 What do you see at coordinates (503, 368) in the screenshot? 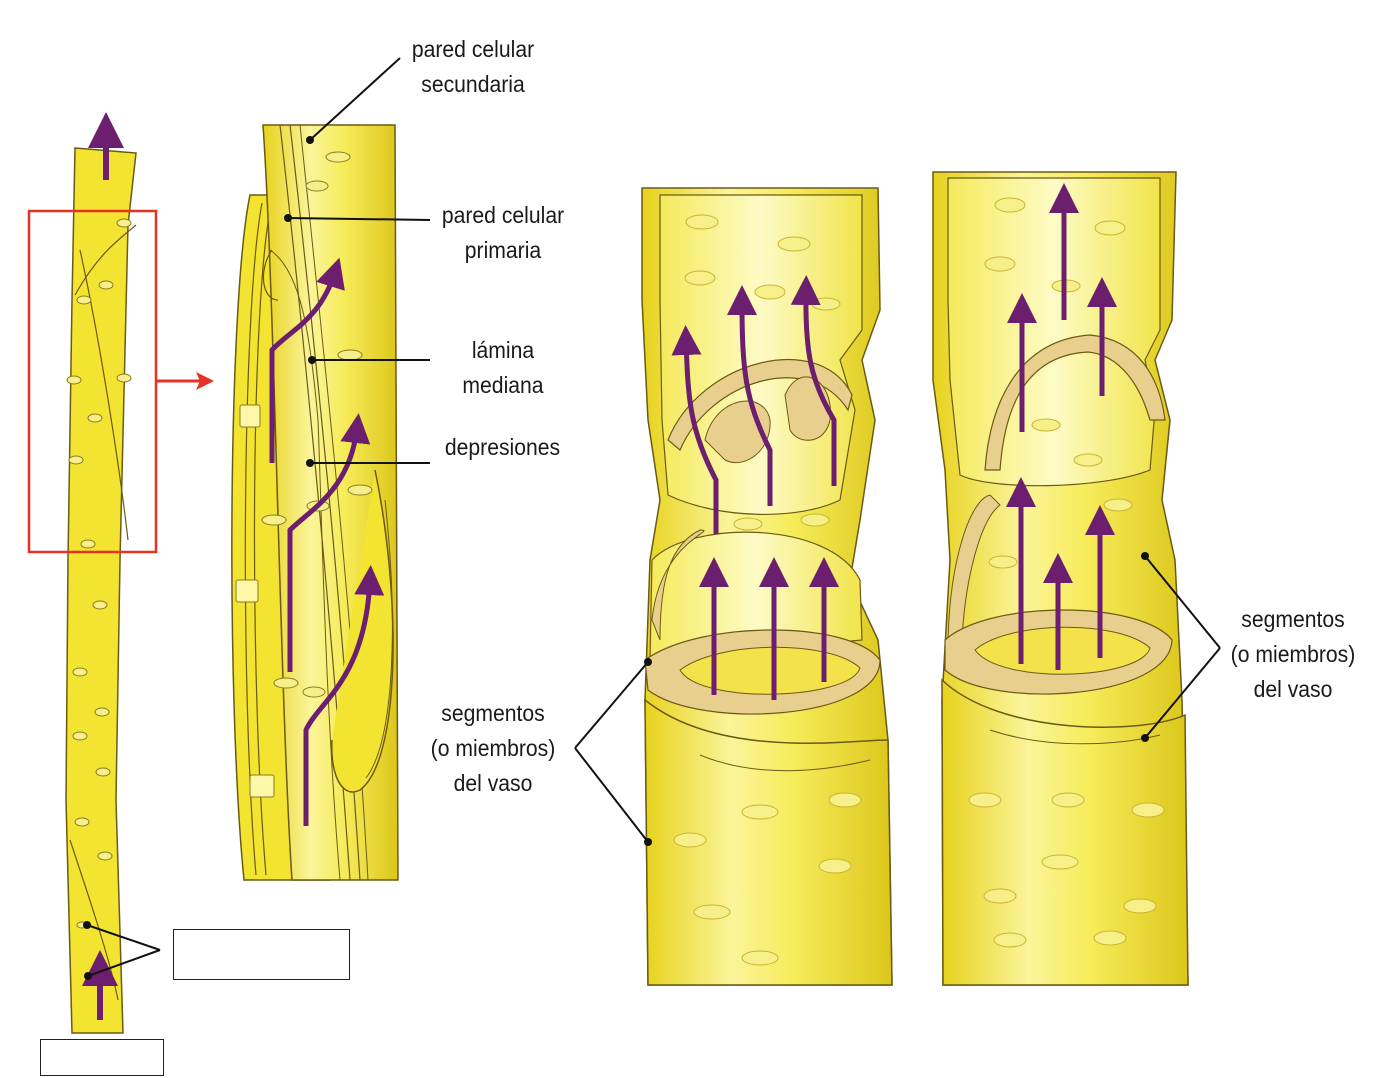
I see `label-middle-lamella: lámina mediana` at bounding box center [503, 368].